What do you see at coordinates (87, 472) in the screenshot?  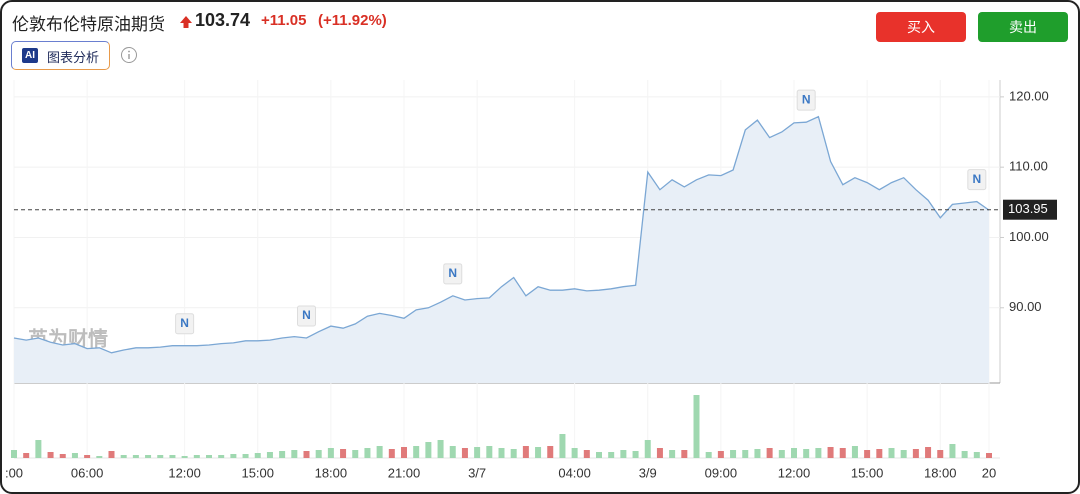 I see `x-tick-label: 06:00` at bounding box center [87, 472].